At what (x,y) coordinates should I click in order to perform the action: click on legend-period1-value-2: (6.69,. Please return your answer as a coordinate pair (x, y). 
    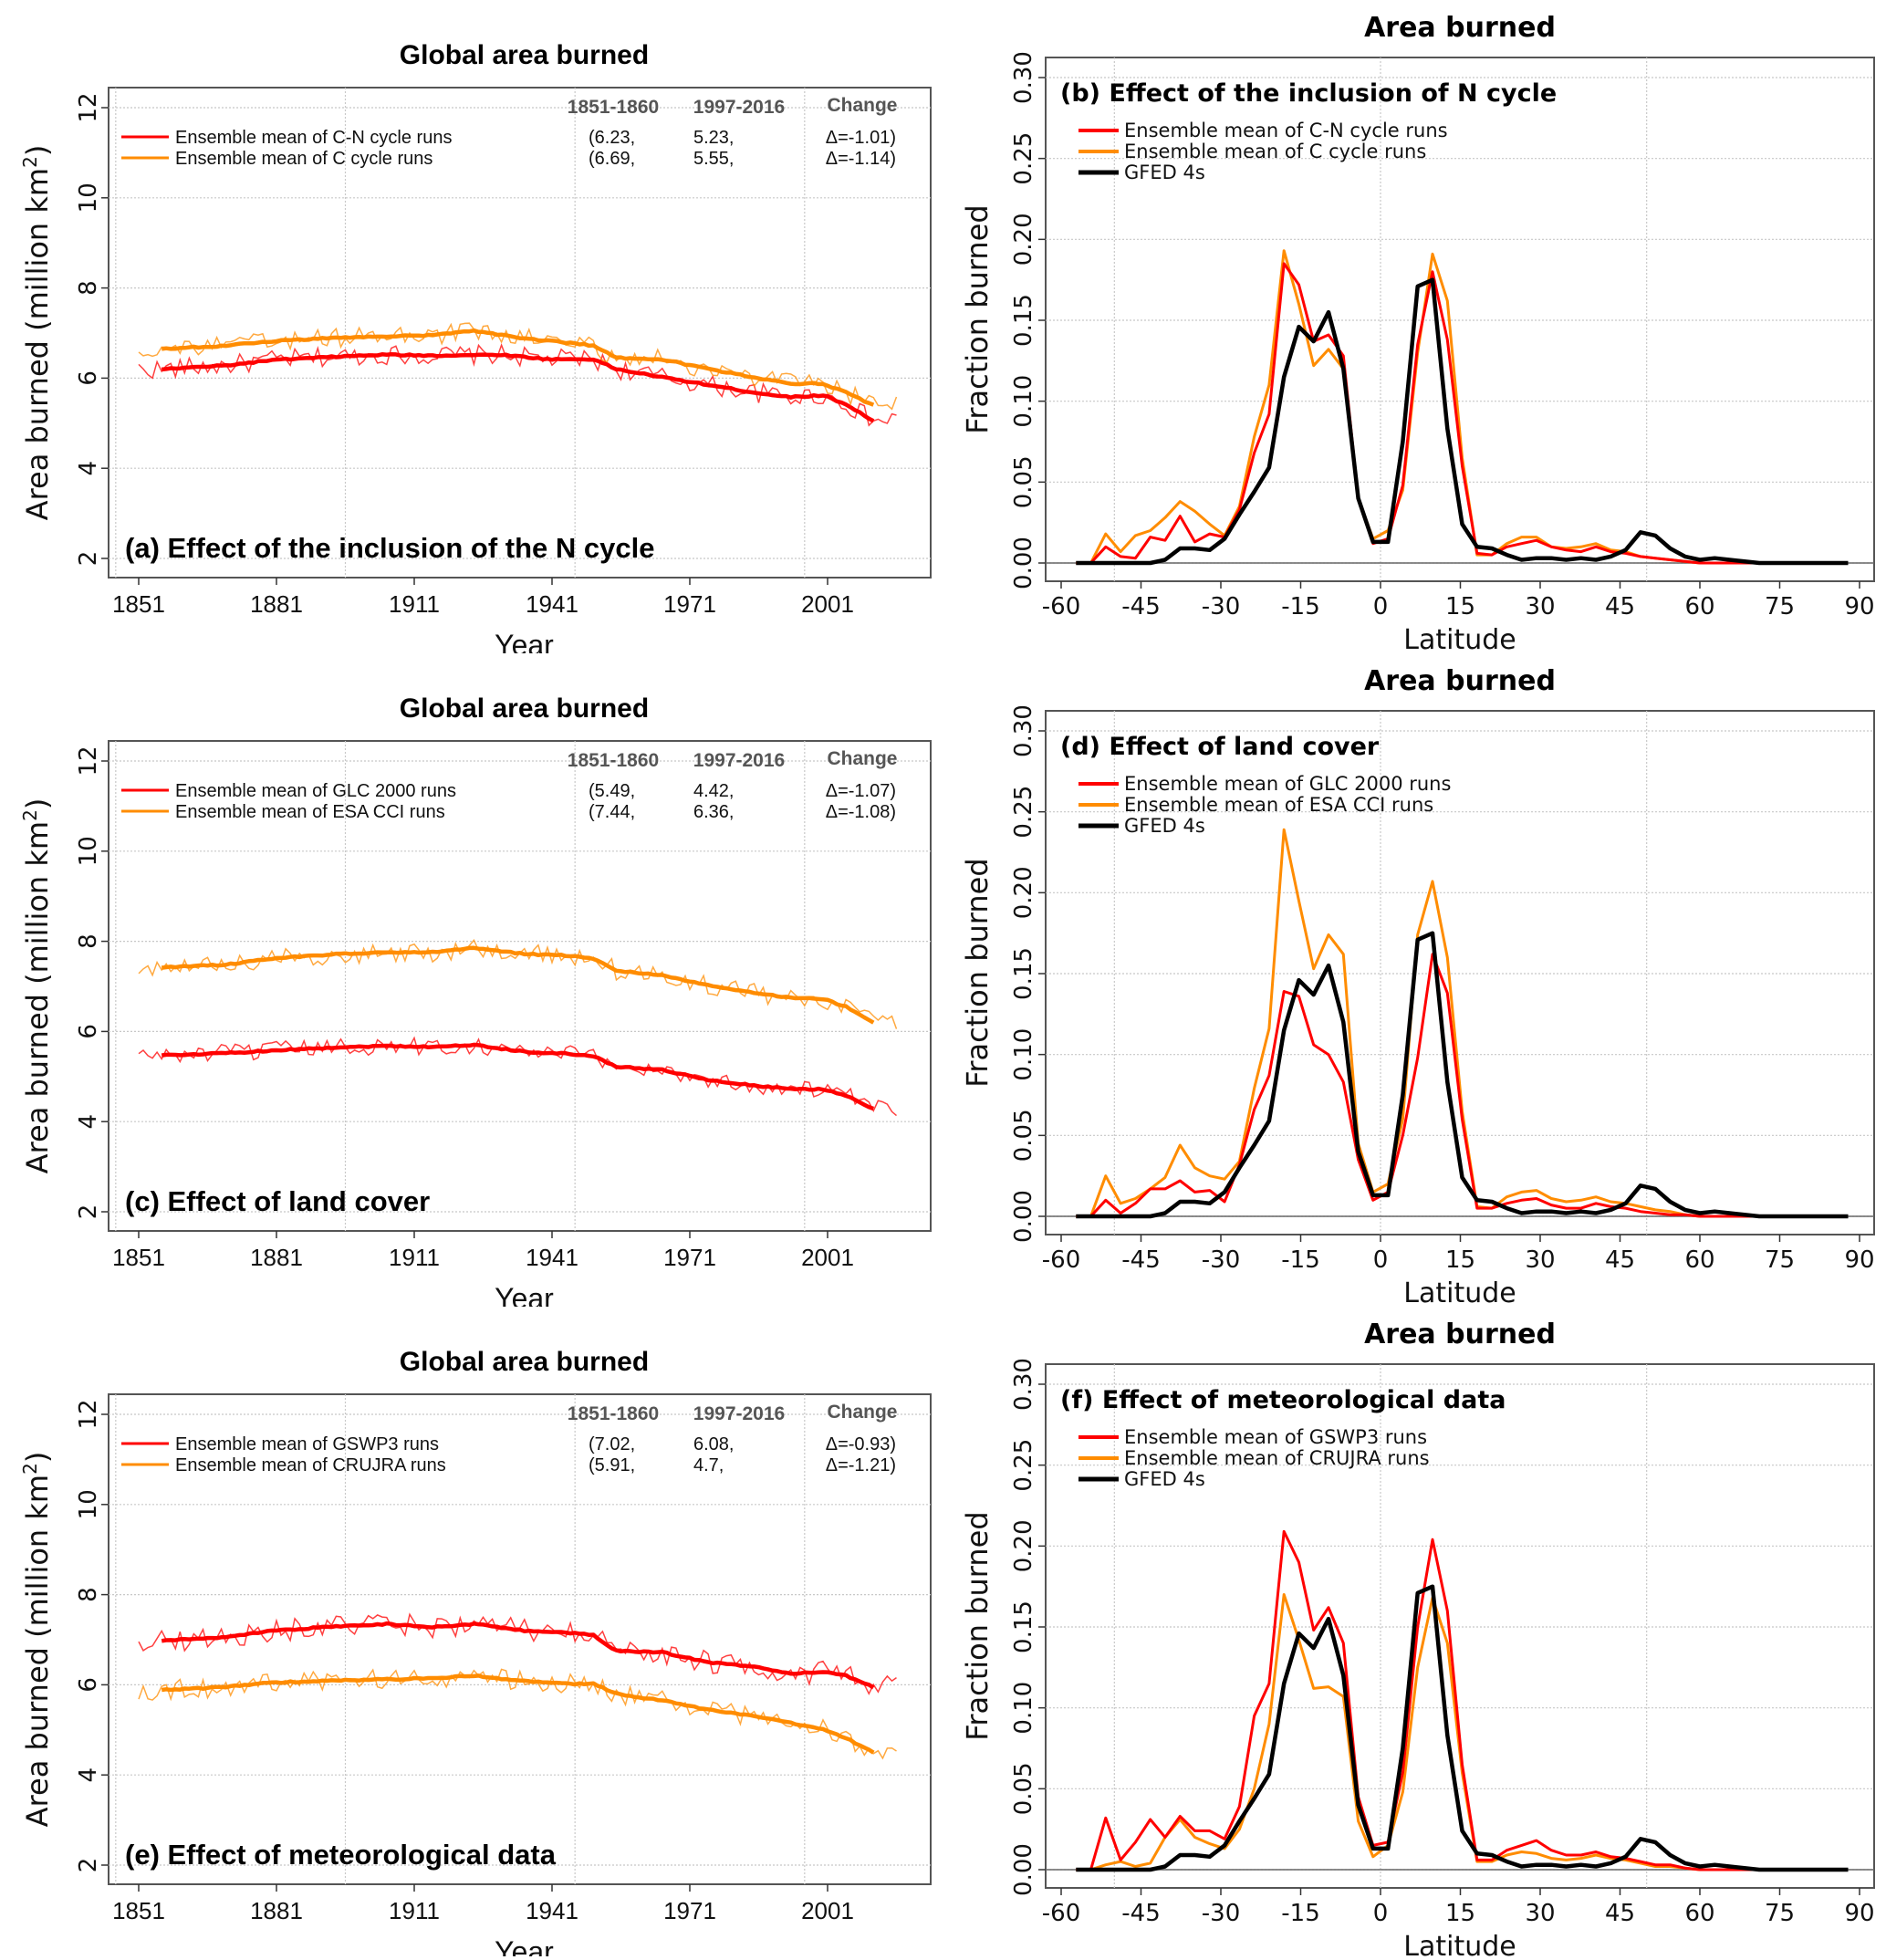
    Looking at the image, I should click on (612, 159).